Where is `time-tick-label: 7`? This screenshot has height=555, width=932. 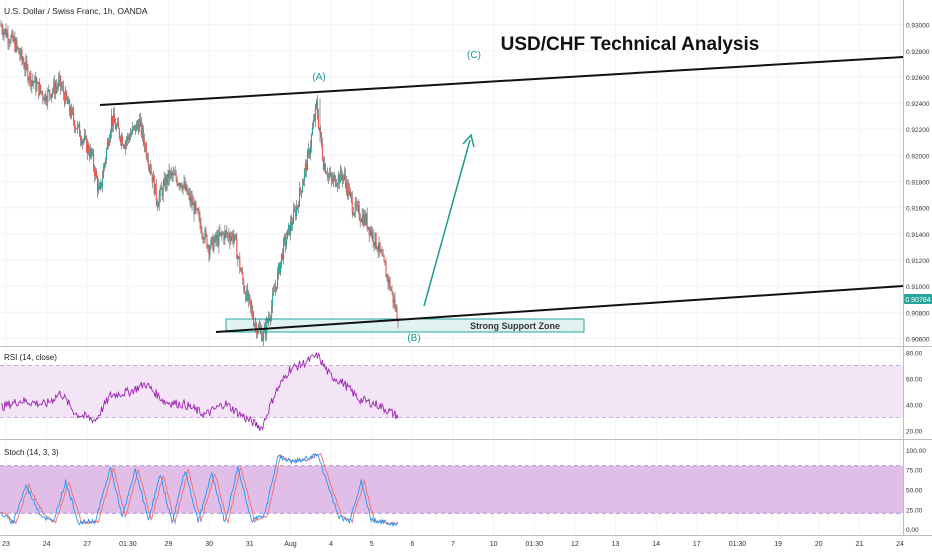
time-tick-label: 7 is located at coordinates (453, 544).